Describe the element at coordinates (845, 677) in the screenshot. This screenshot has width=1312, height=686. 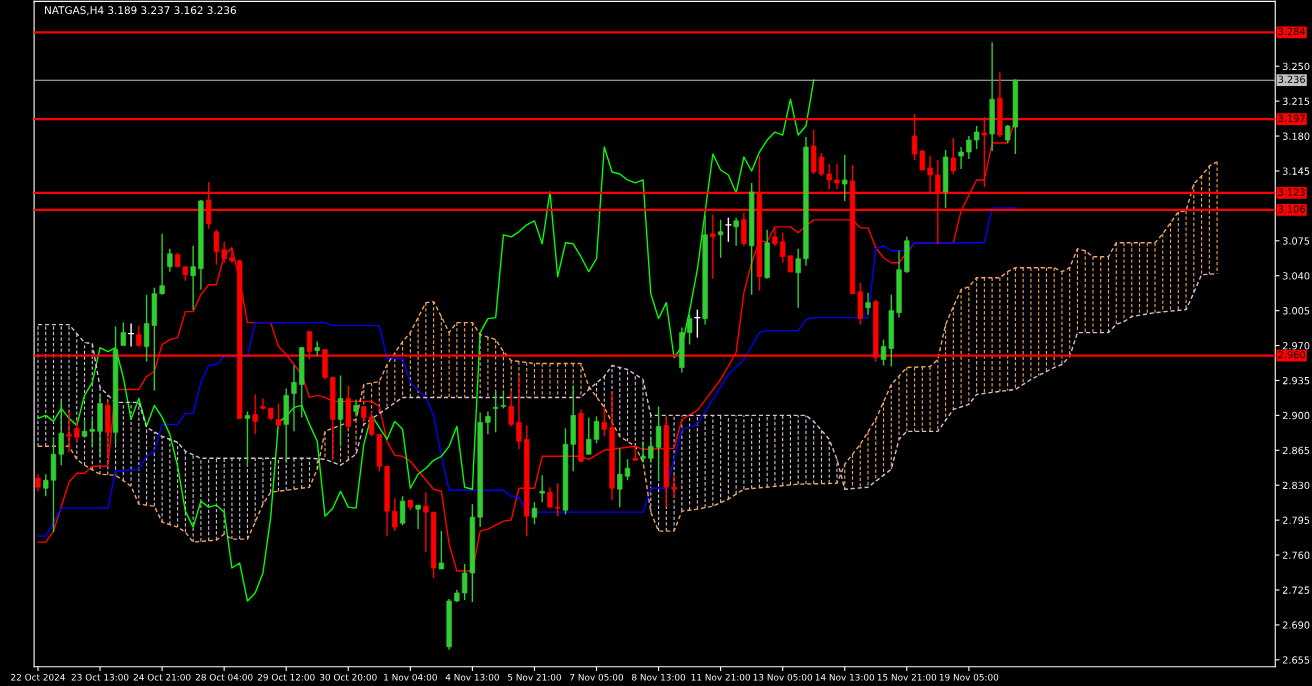
I see `x-tick-label: 14 Nov 13:00` at that location.